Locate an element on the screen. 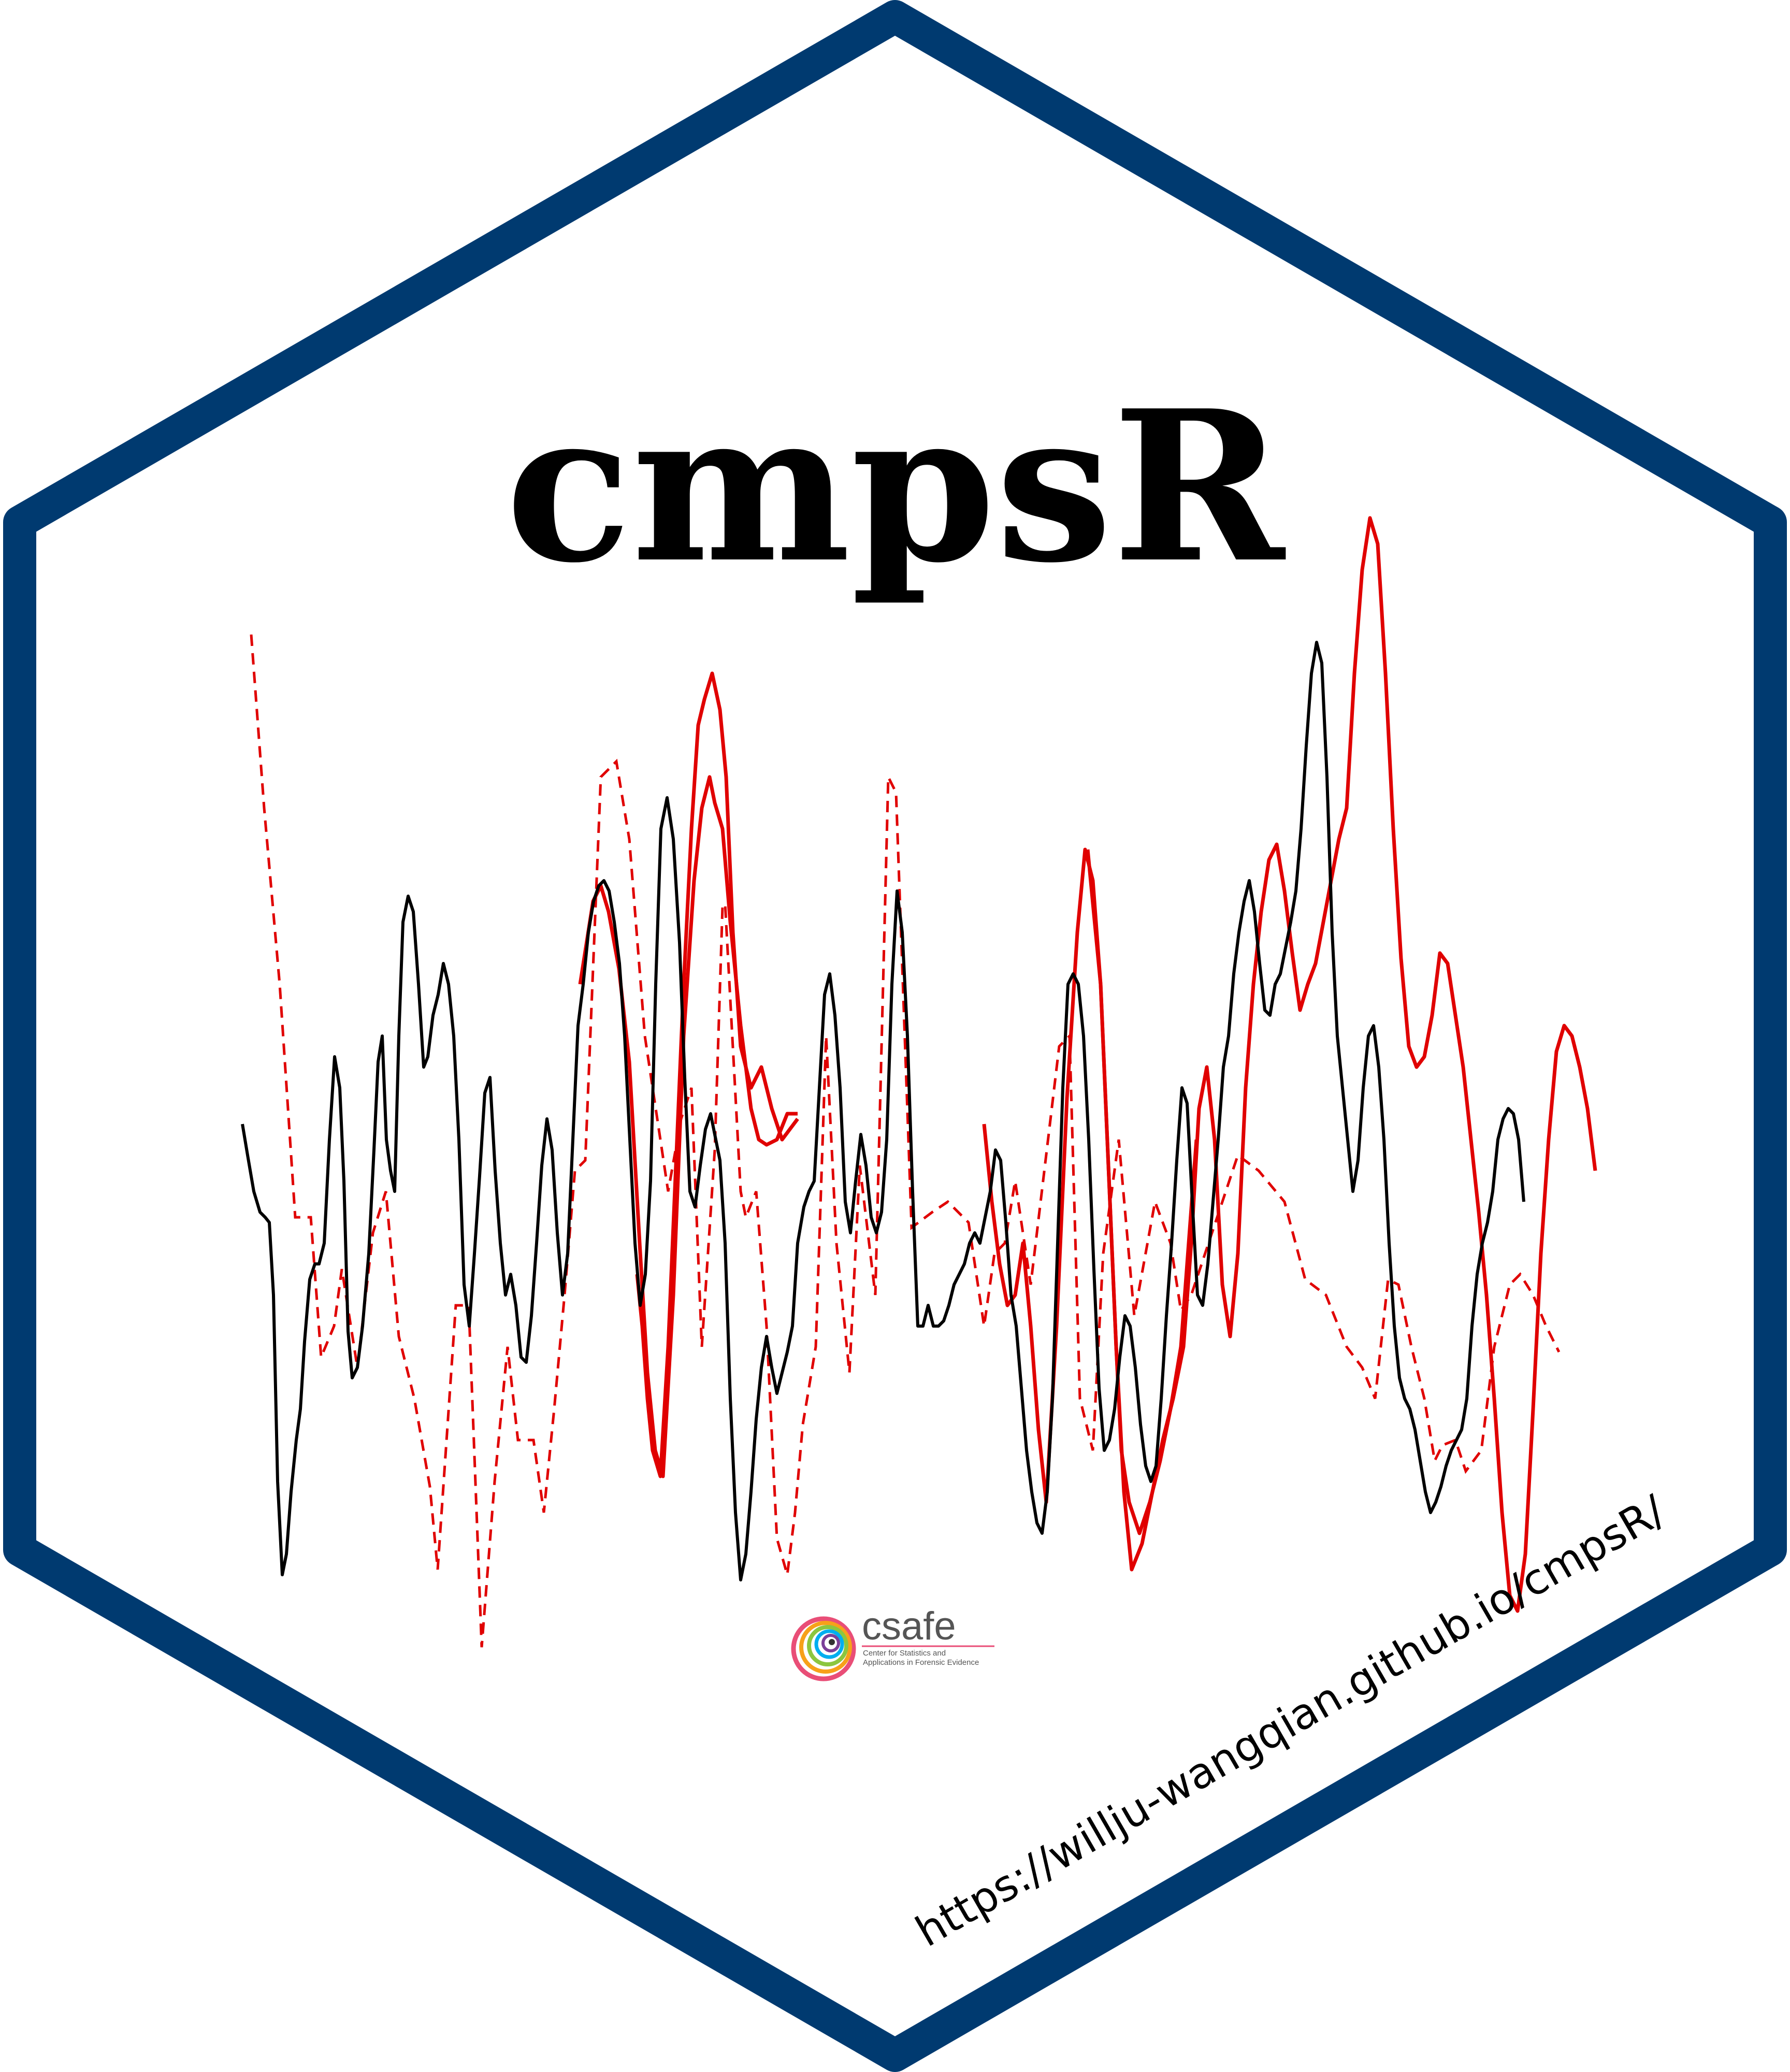  csafe-swirl-icon is located at coordinates (823, 1648).